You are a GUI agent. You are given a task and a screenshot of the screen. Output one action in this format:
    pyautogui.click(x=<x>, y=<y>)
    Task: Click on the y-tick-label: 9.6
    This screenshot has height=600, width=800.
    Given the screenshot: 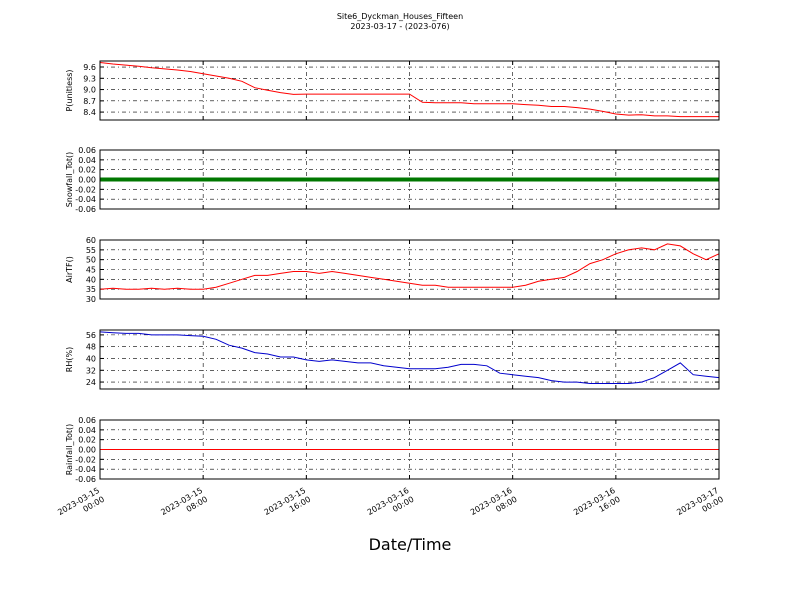 What is the action you would take?
    pyautogui.click(x=89, y=67)
    